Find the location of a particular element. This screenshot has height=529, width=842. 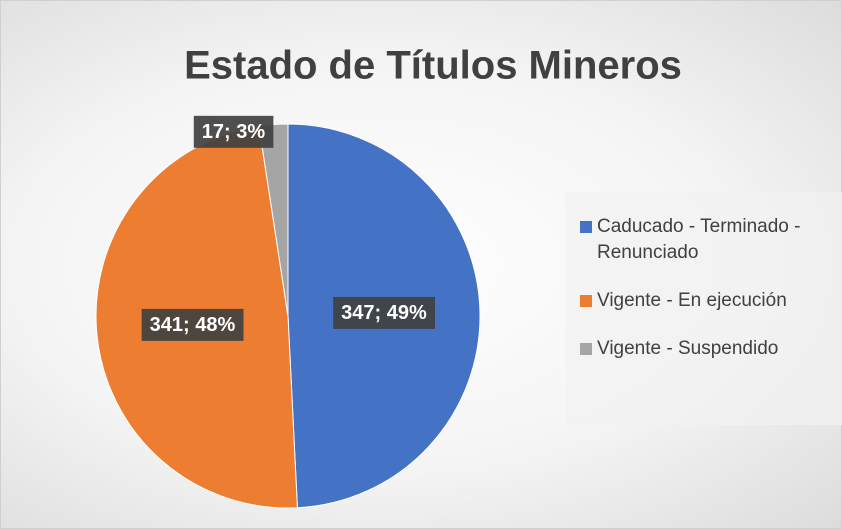

legend-entry: Vigente - Suspendido is located at coordinates (706, 349).